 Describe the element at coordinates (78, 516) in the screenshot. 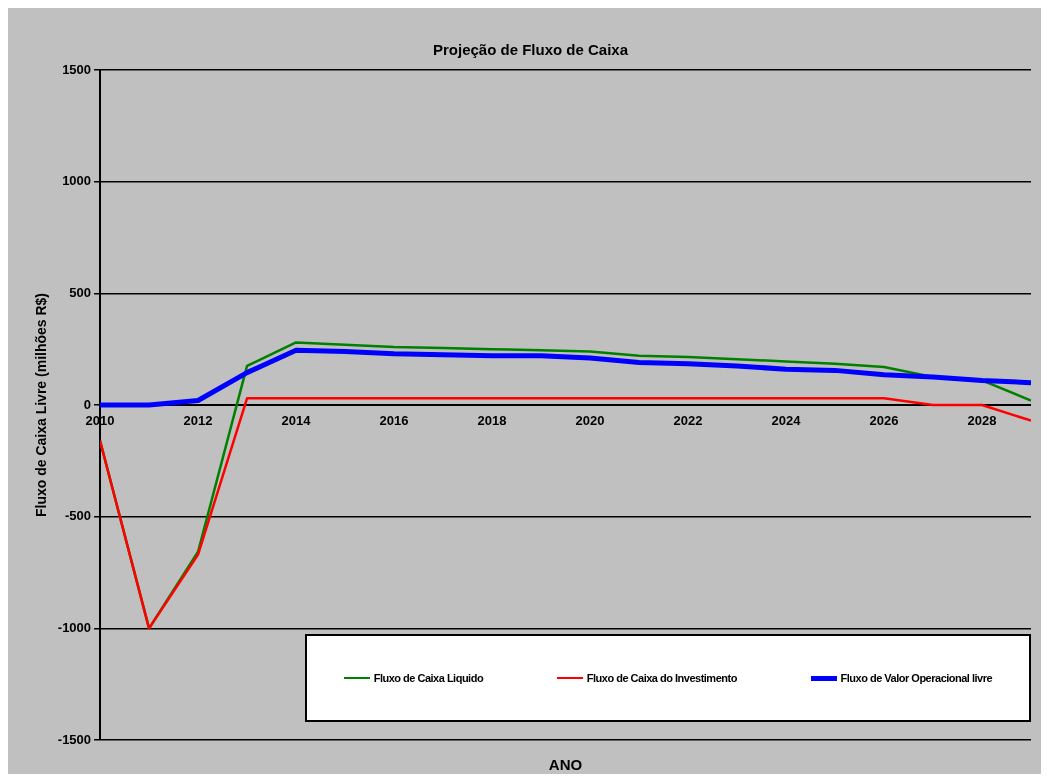

I see `y-tick-label: -500` at that location.